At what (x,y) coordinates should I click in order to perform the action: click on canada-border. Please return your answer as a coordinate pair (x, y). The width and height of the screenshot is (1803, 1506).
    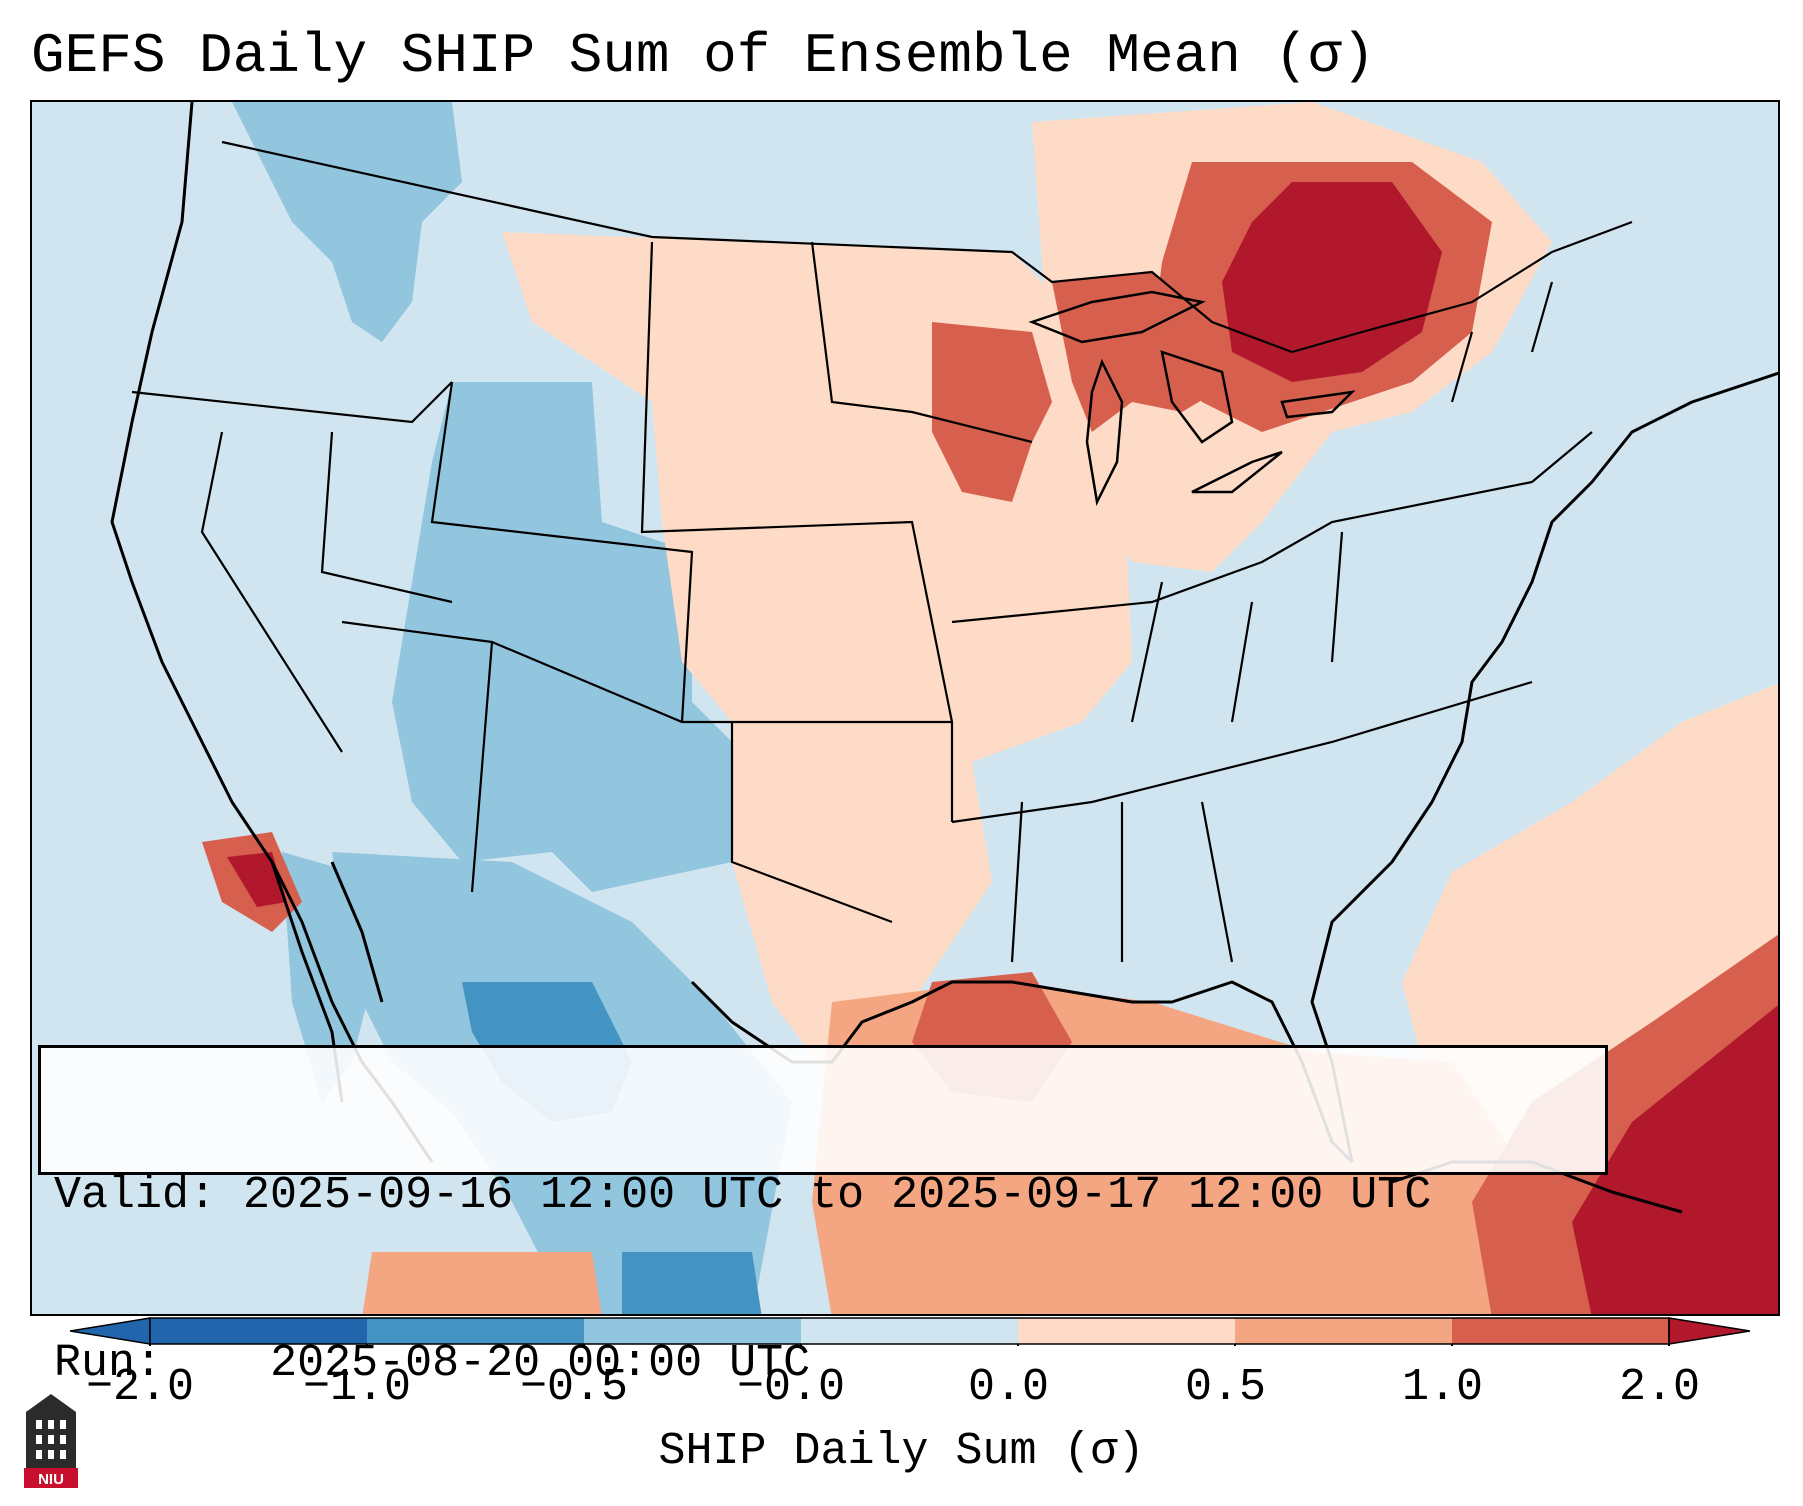
    Looking at the image, I should click on (927, 247).